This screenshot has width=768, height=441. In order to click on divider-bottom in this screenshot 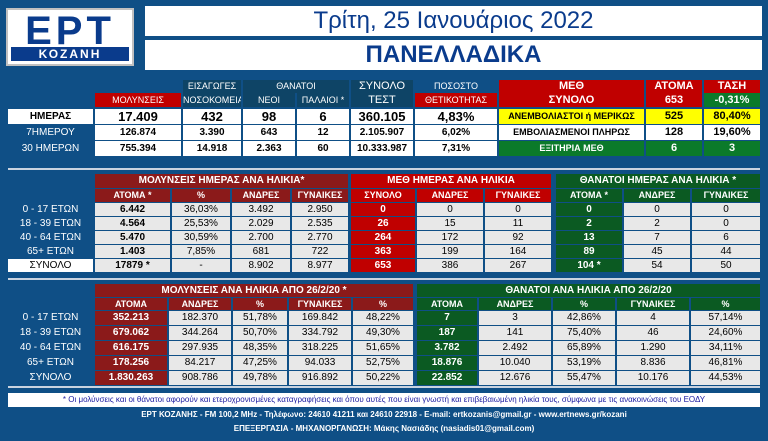, I will do `click(384, 387)`.